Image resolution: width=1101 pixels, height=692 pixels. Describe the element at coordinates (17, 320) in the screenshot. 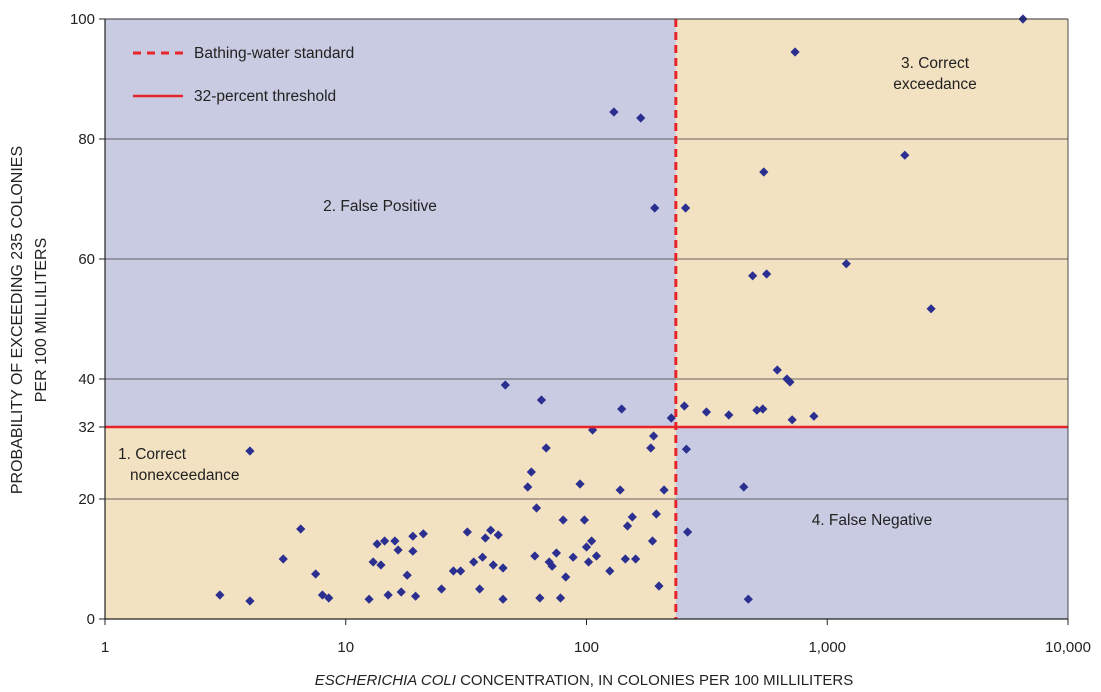

I see `y-axis-label-line1: PROBABILITY OF EXCEEDING 235 COLONIES` at that location.